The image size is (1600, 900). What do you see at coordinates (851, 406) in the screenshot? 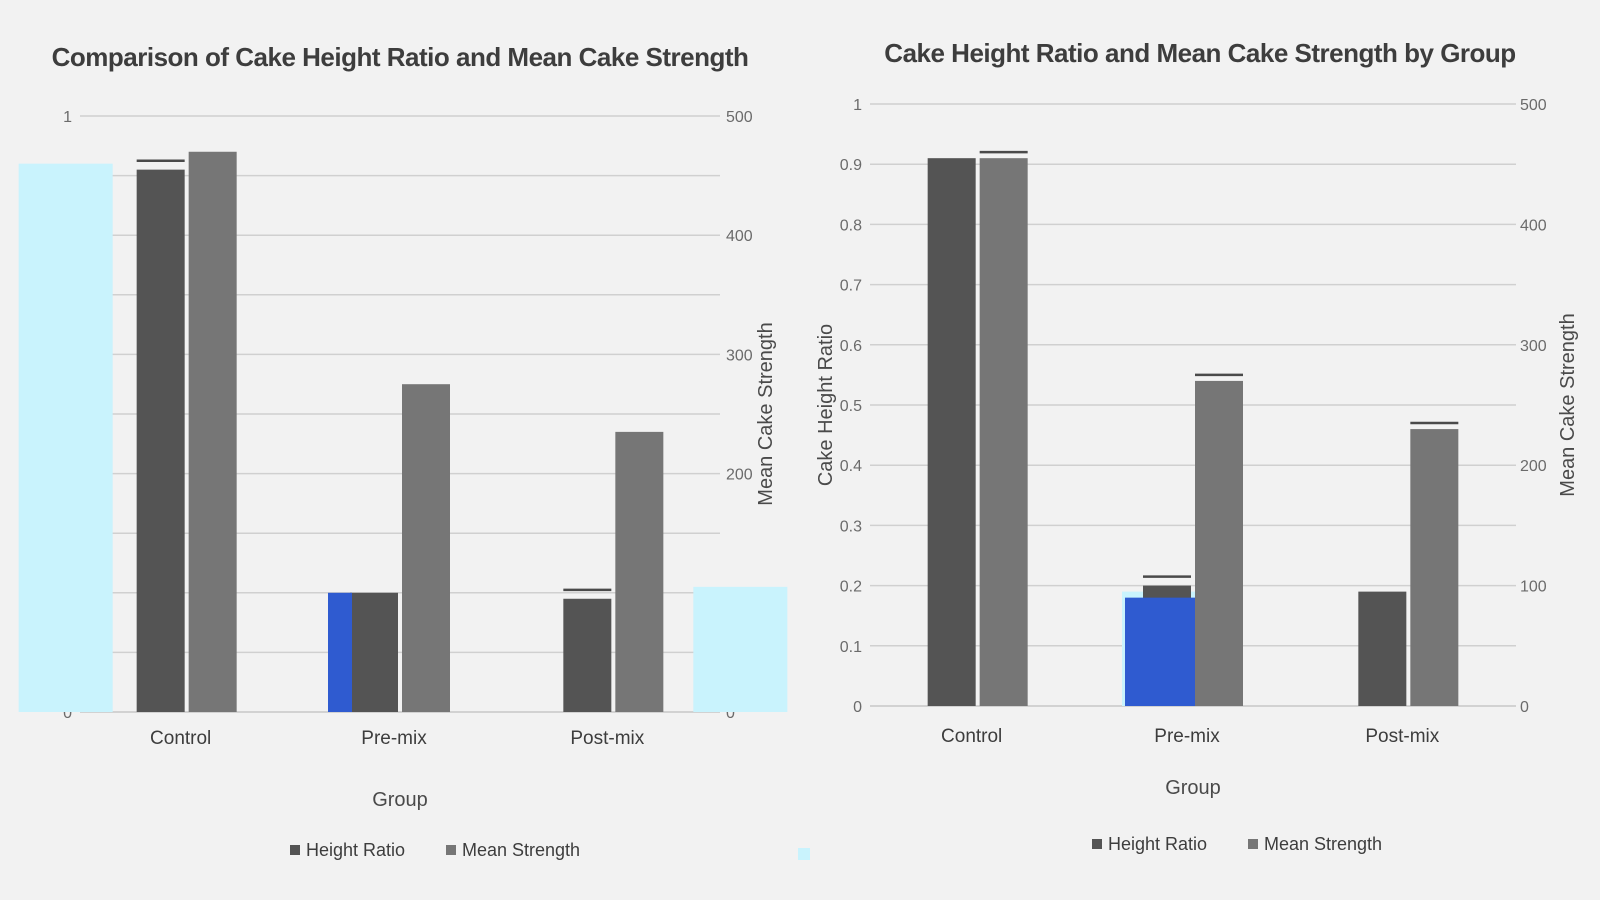
I see `left-tick-label: 0.5` at bounding box center [851, 406].